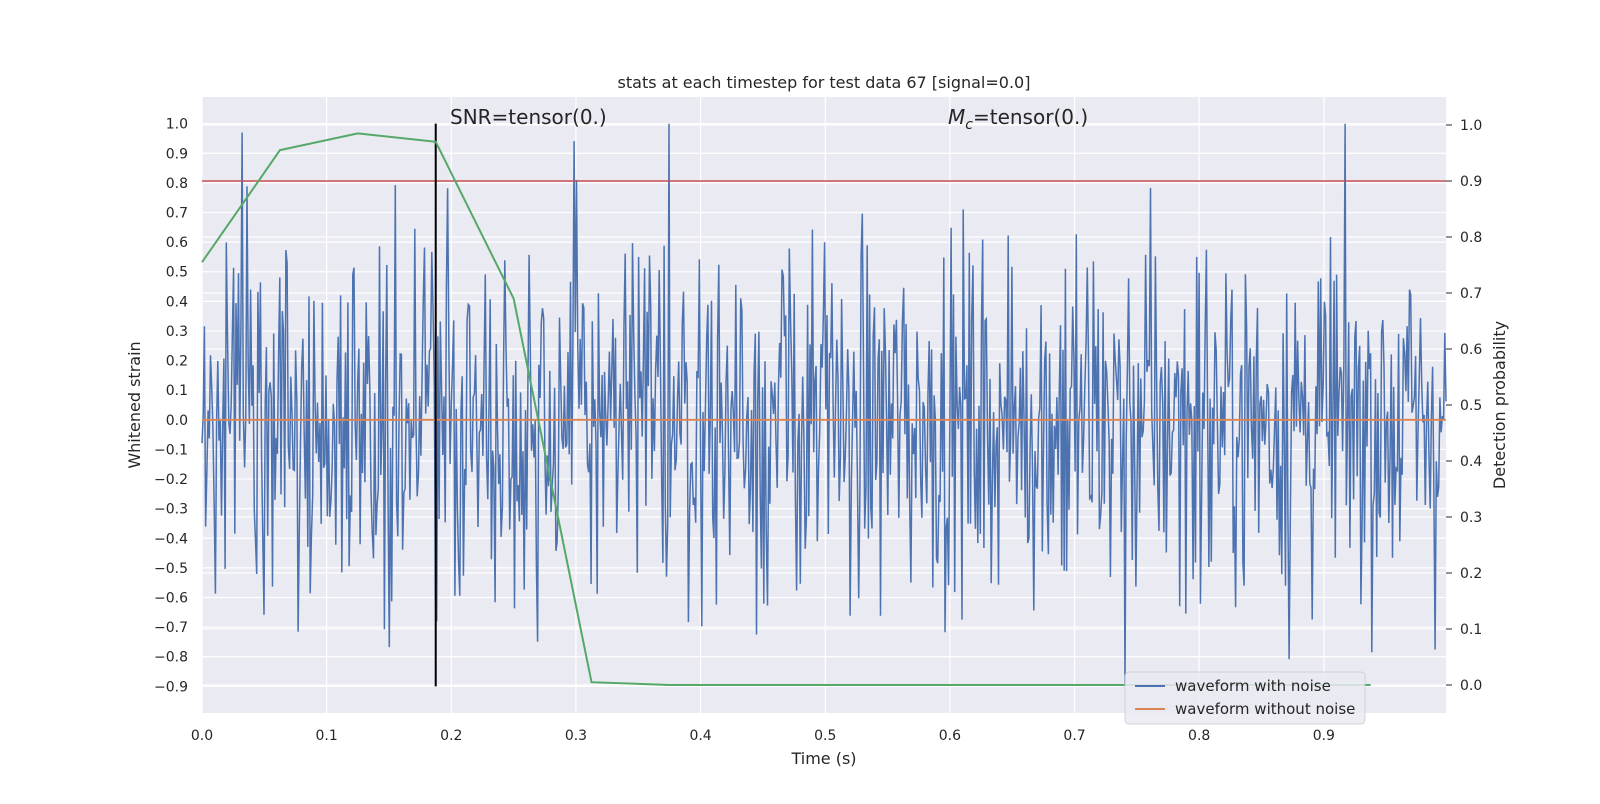  What do you see at coordinates (171, 569) in the screenshot?
I see `y-left-tick-label: −0.5` at bounding box center [171, 569].